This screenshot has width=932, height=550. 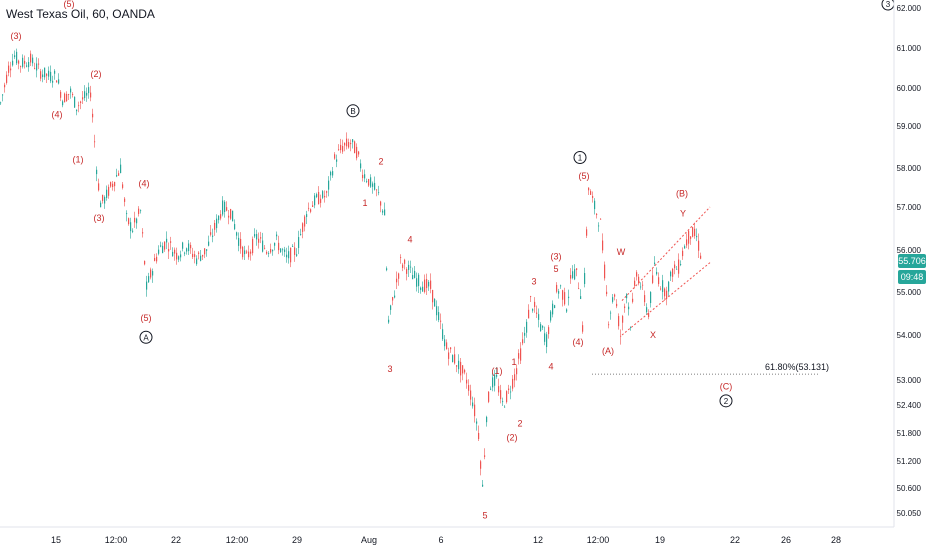 What do you see at coordinates (409, 239) in the screenshot?
I see `wave-label-minor: 4` at bounding box center [409, 239].